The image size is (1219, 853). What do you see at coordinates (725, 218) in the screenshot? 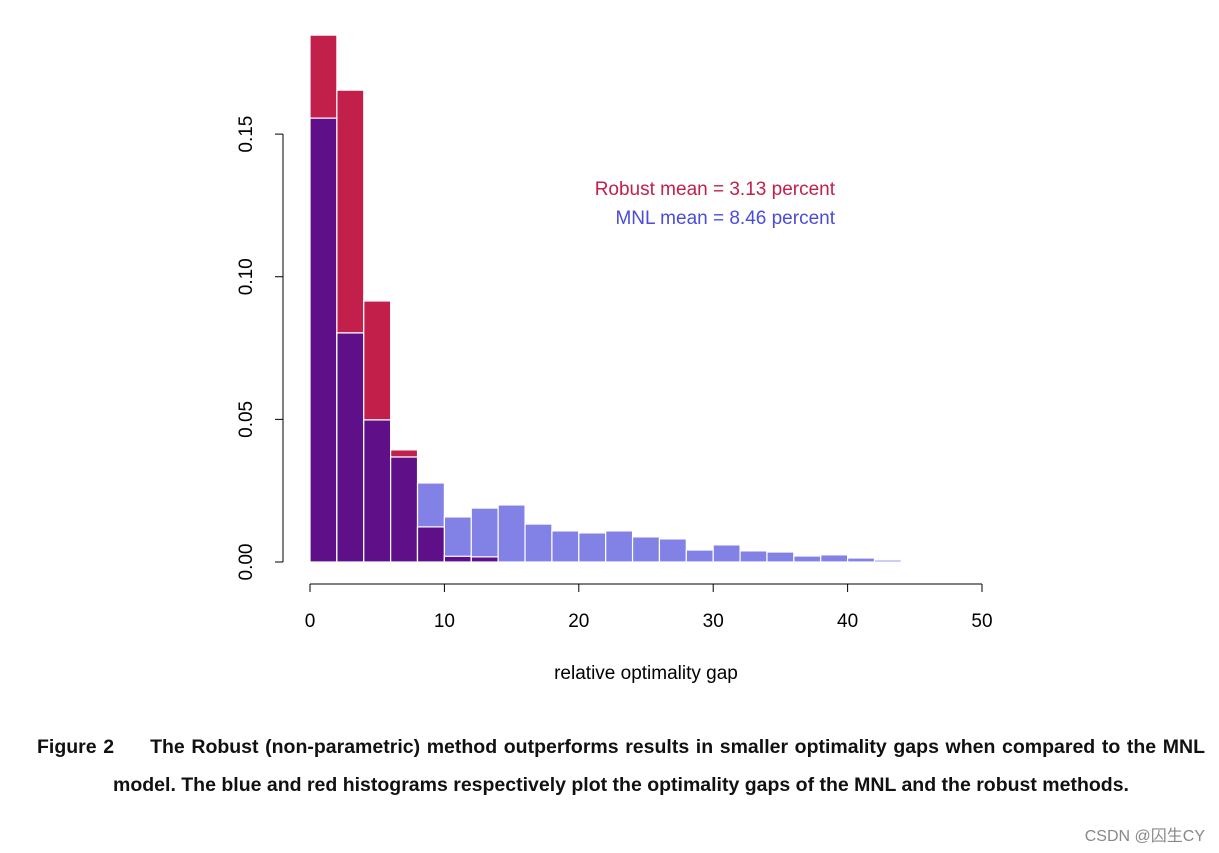
I see `annotation: MNL mean = 8.46 percent` at bounding box center [725, 218].